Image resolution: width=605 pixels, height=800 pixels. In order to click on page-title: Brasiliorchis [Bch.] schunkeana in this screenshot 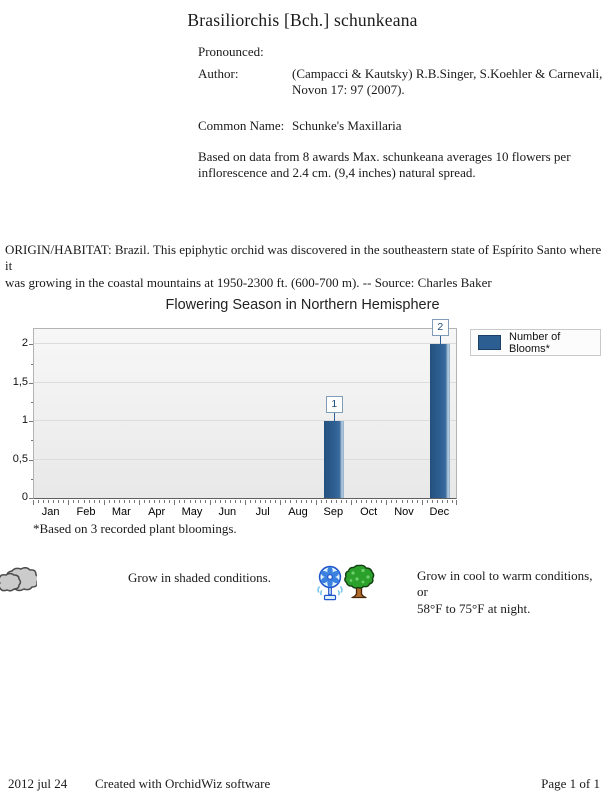, I will do `click(302, 20)`.